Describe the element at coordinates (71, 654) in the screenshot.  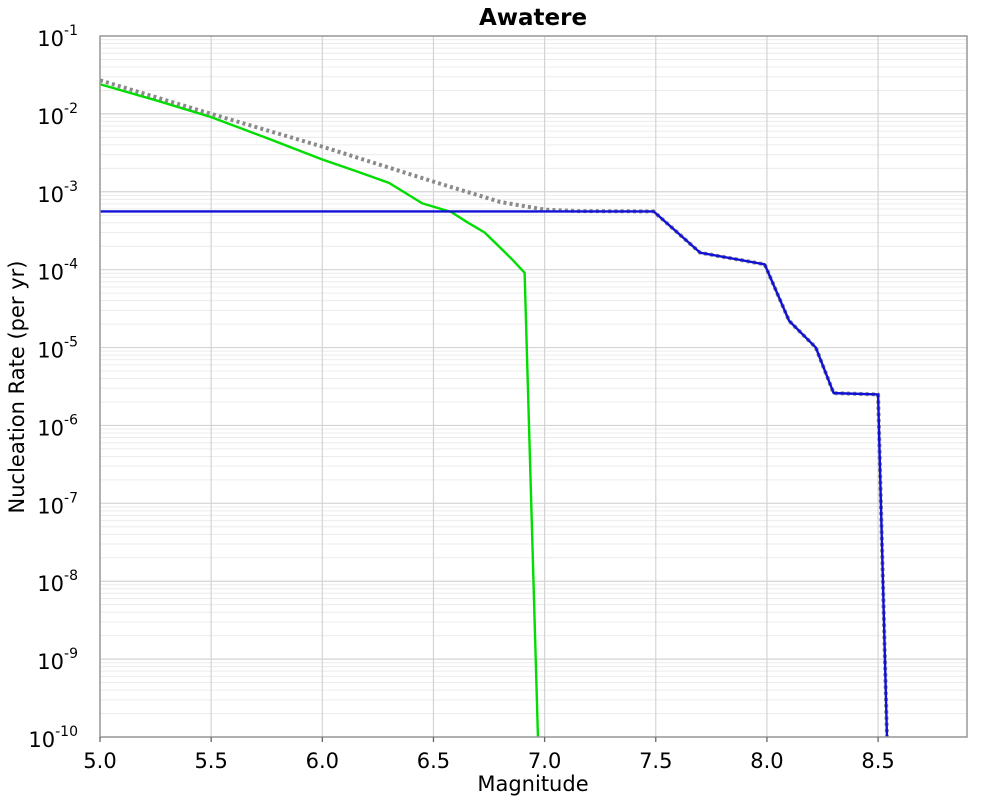
I see `y-tick-exponent: -9` at that location.